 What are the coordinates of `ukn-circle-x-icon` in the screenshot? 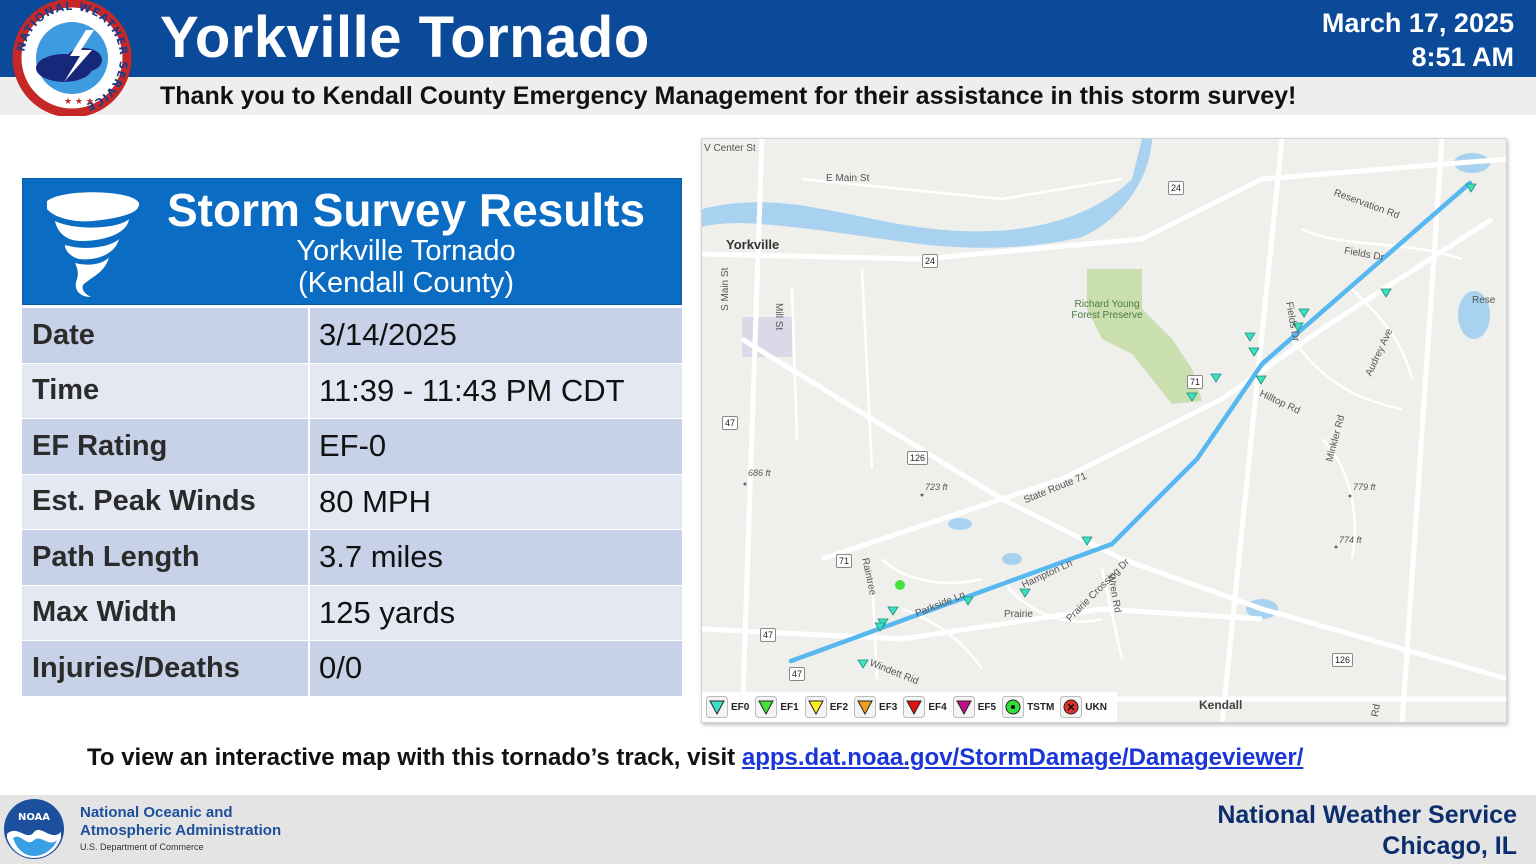 It's located at (1071, 707).